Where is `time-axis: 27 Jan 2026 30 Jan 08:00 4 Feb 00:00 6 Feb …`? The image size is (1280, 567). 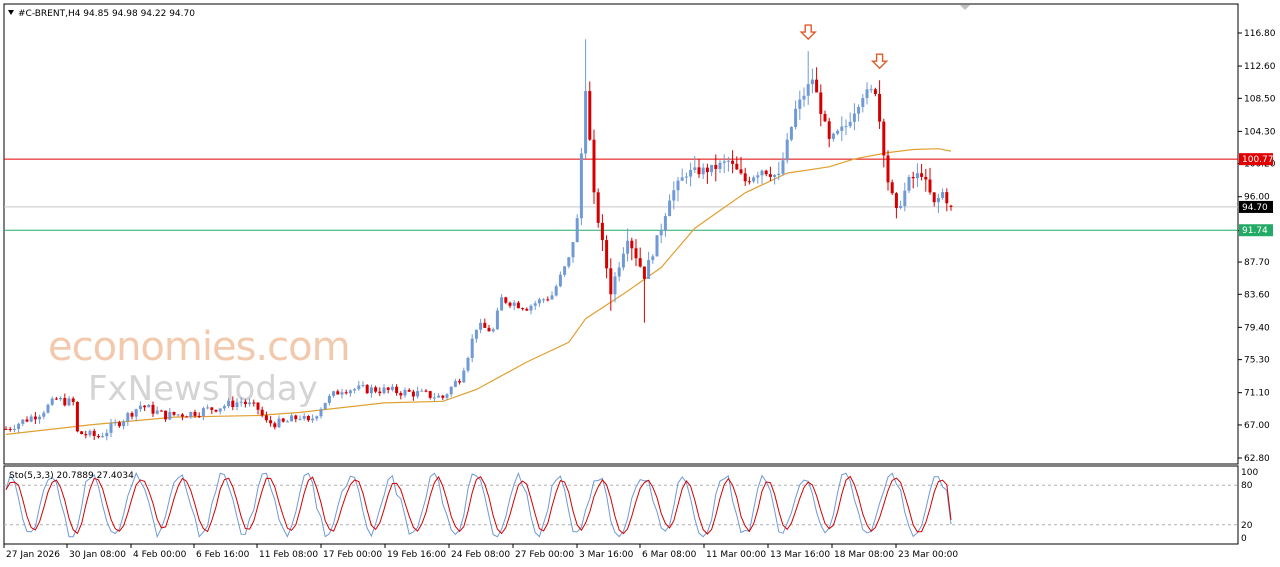
time-axis: 27 Jan 2026 30 Jan 08:00 4 Feb 00:00 6 Feb … is located at coordinates (480, 552).